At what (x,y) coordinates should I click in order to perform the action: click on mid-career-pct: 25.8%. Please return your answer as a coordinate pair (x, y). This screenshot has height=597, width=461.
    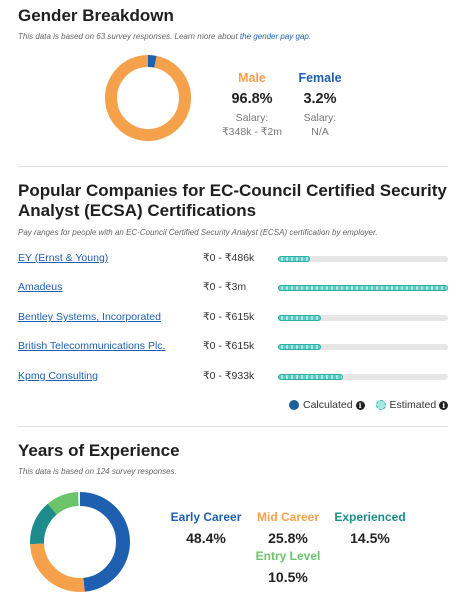
    Looking at the image, I should click on (288, 538).